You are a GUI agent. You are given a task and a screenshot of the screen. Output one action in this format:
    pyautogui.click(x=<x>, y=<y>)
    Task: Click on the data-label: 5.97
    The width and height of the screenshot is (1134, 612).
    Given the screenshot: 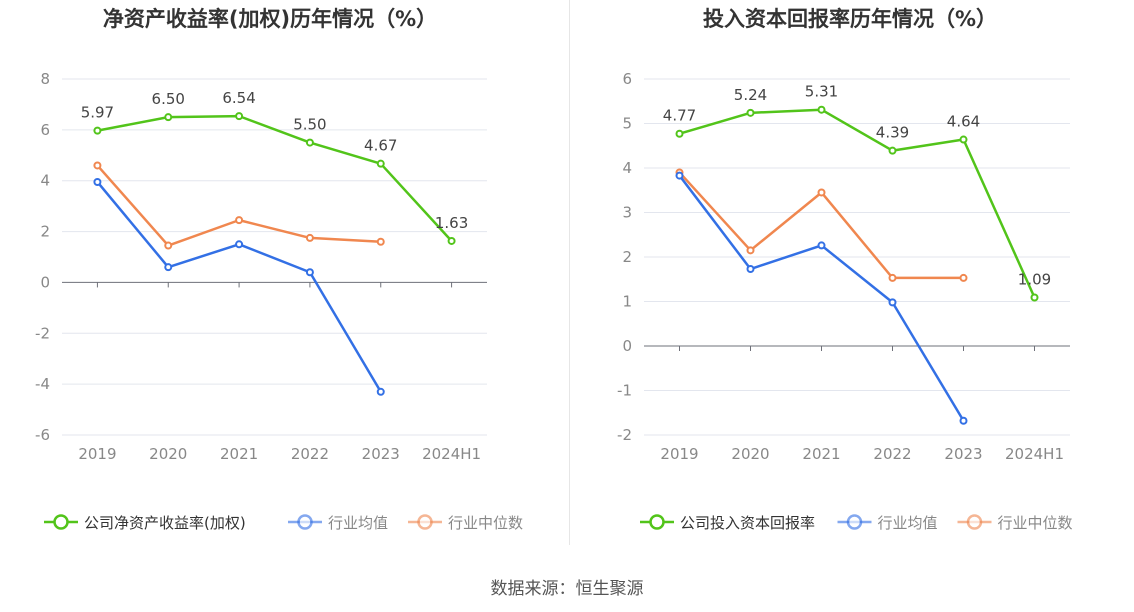 What is the action you would take?
    pyautogui.click(x=97, y=113)
    